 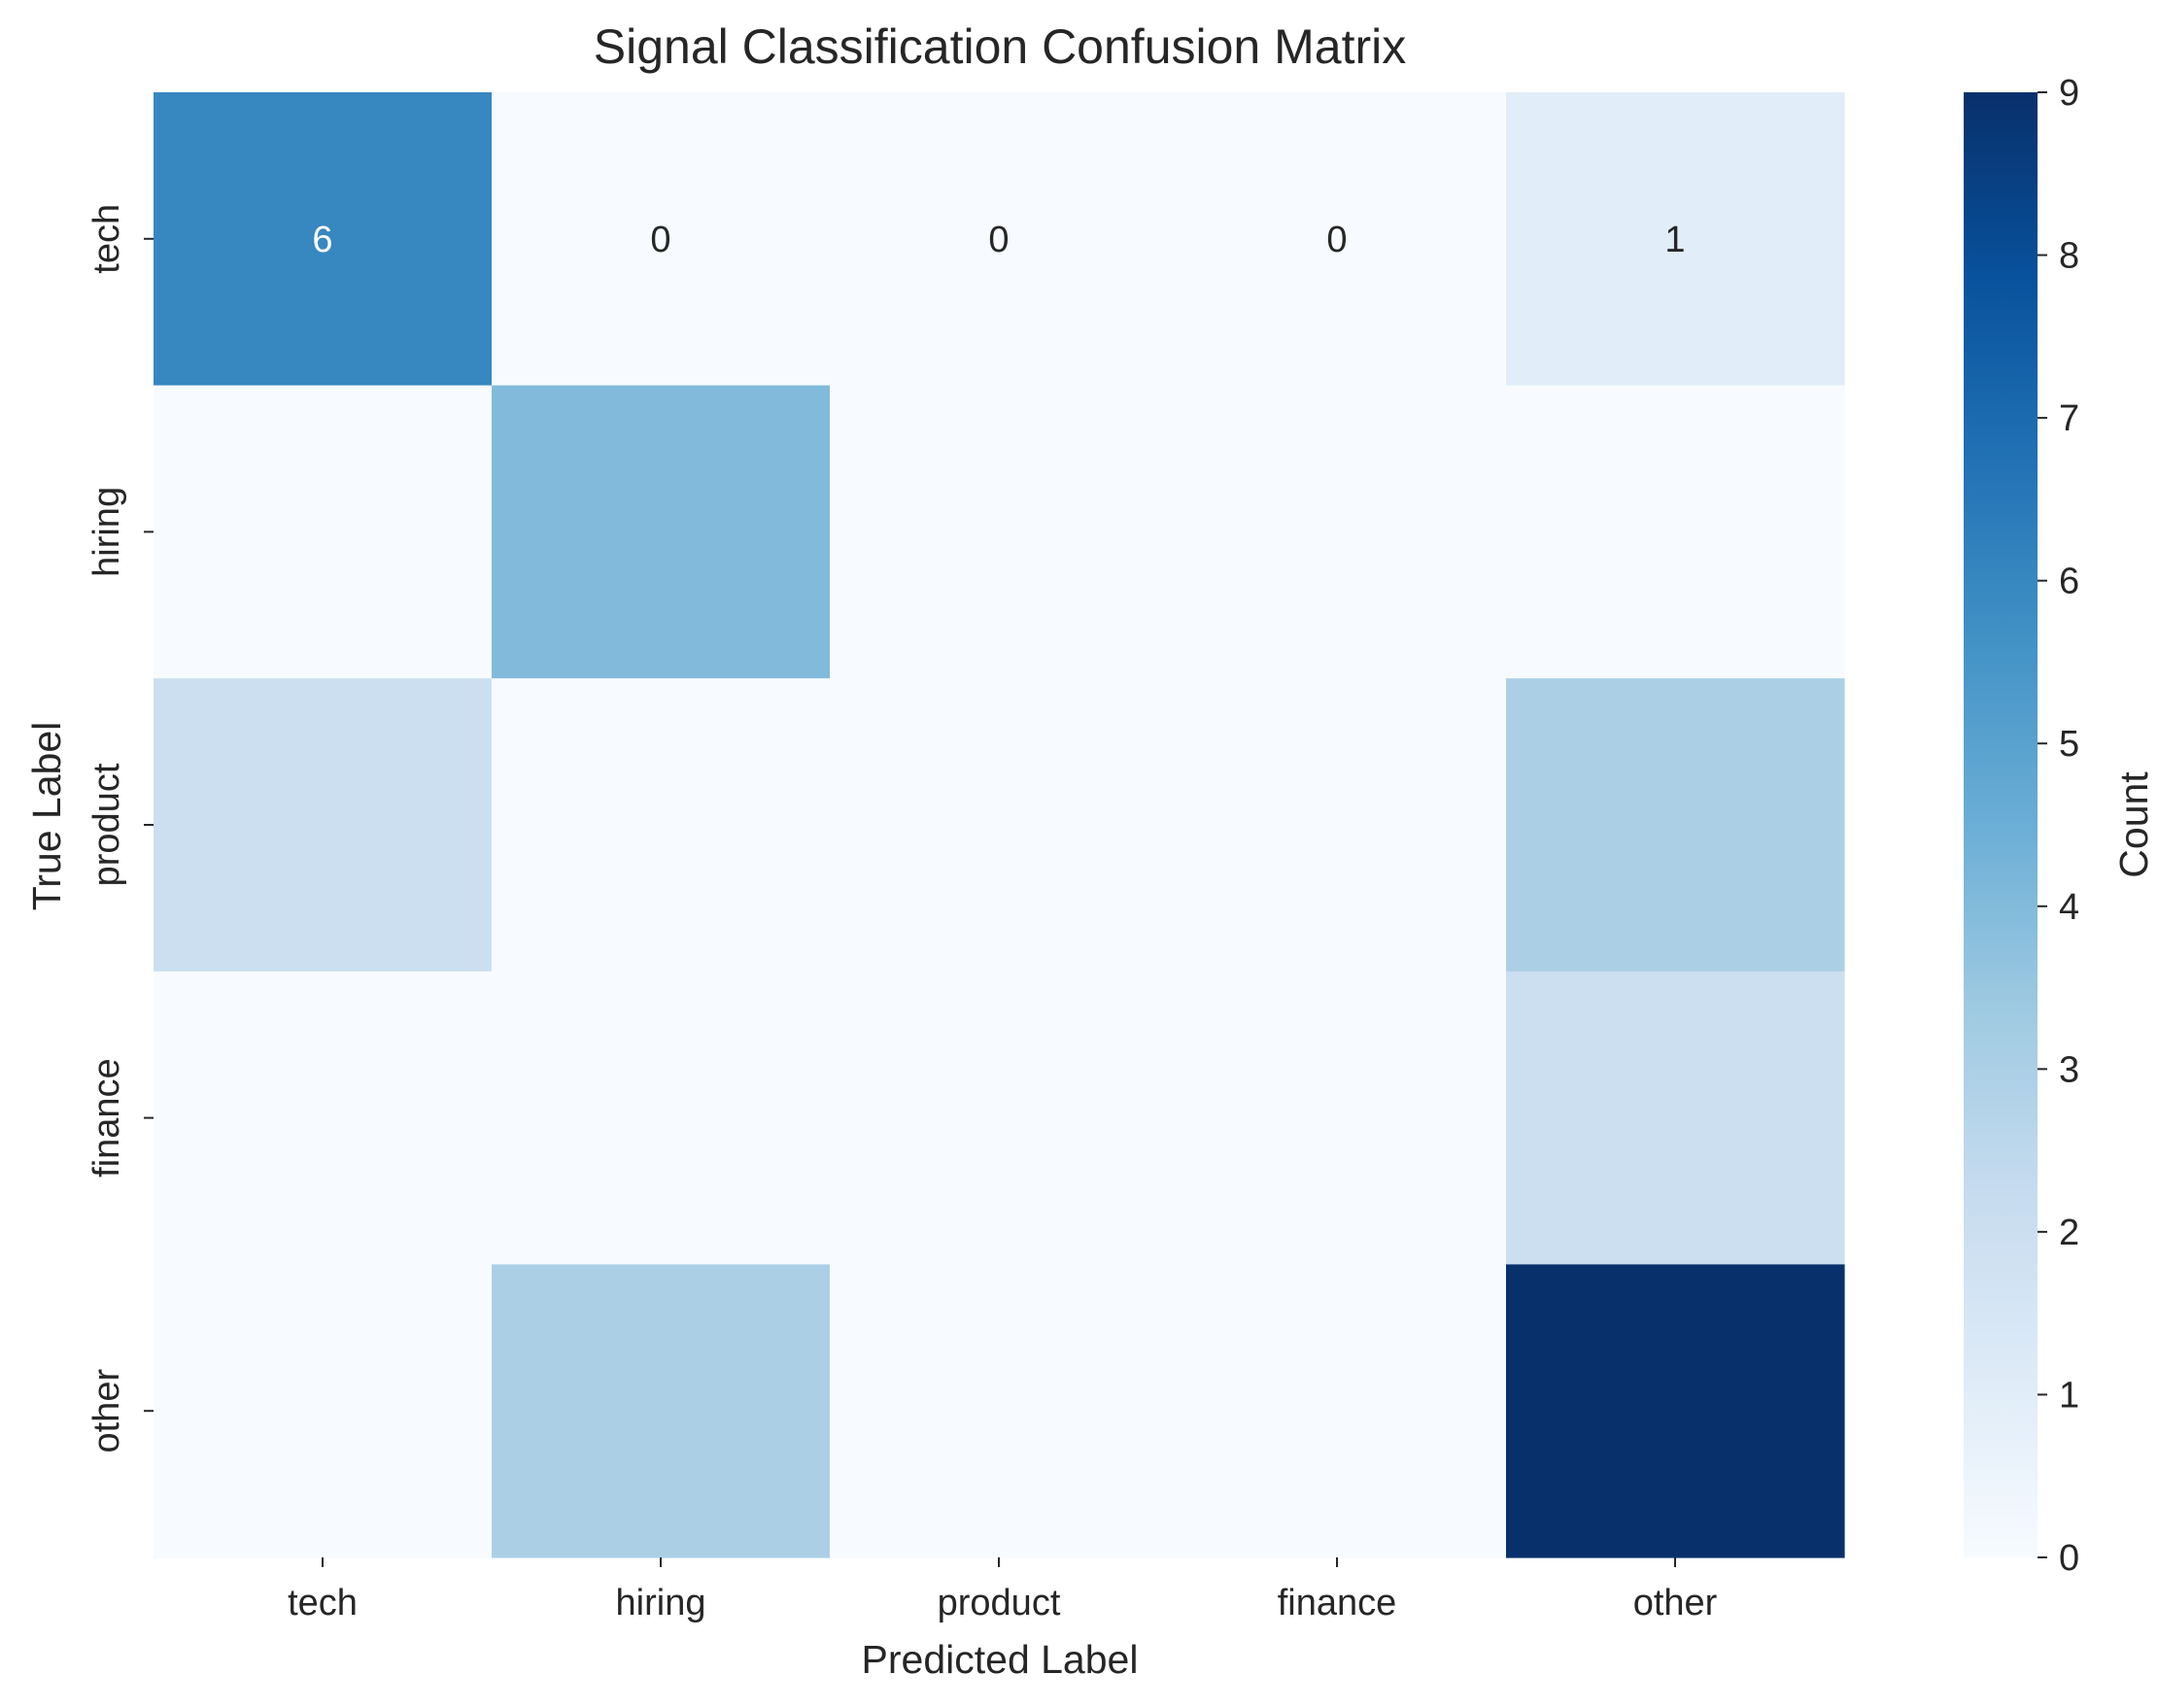 What do you see at coordinates (323, 1411) in the screenshot?
I see `heatmap-cell-other-tech` at bounding box center [323, 1411].